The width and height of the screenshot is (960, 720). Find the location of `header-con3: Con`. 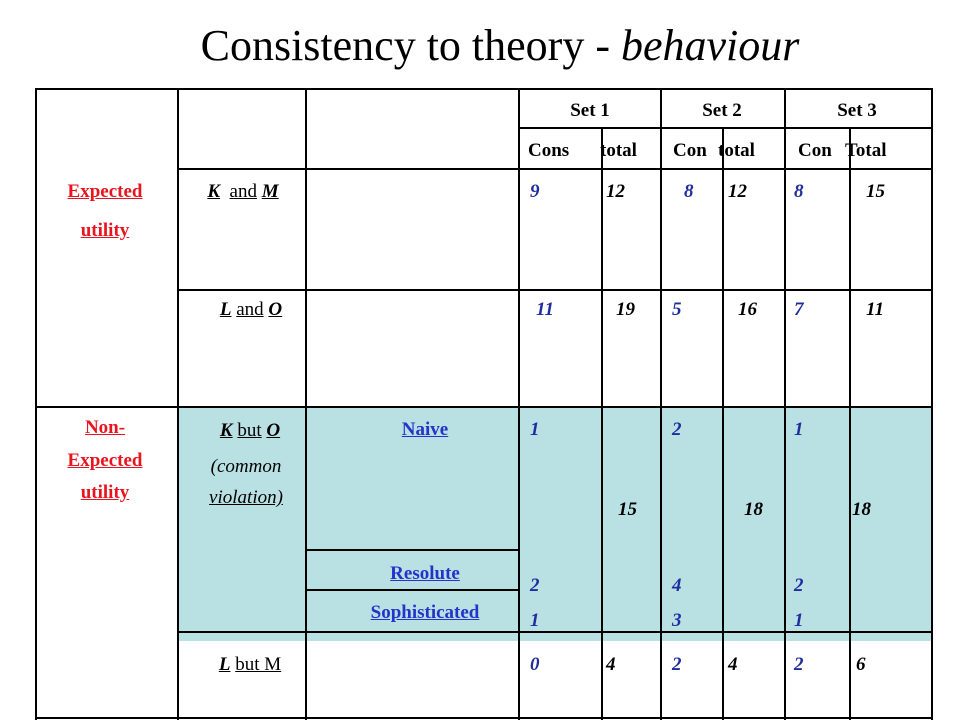

header-con3: Con is located at coordinates (815, 150).